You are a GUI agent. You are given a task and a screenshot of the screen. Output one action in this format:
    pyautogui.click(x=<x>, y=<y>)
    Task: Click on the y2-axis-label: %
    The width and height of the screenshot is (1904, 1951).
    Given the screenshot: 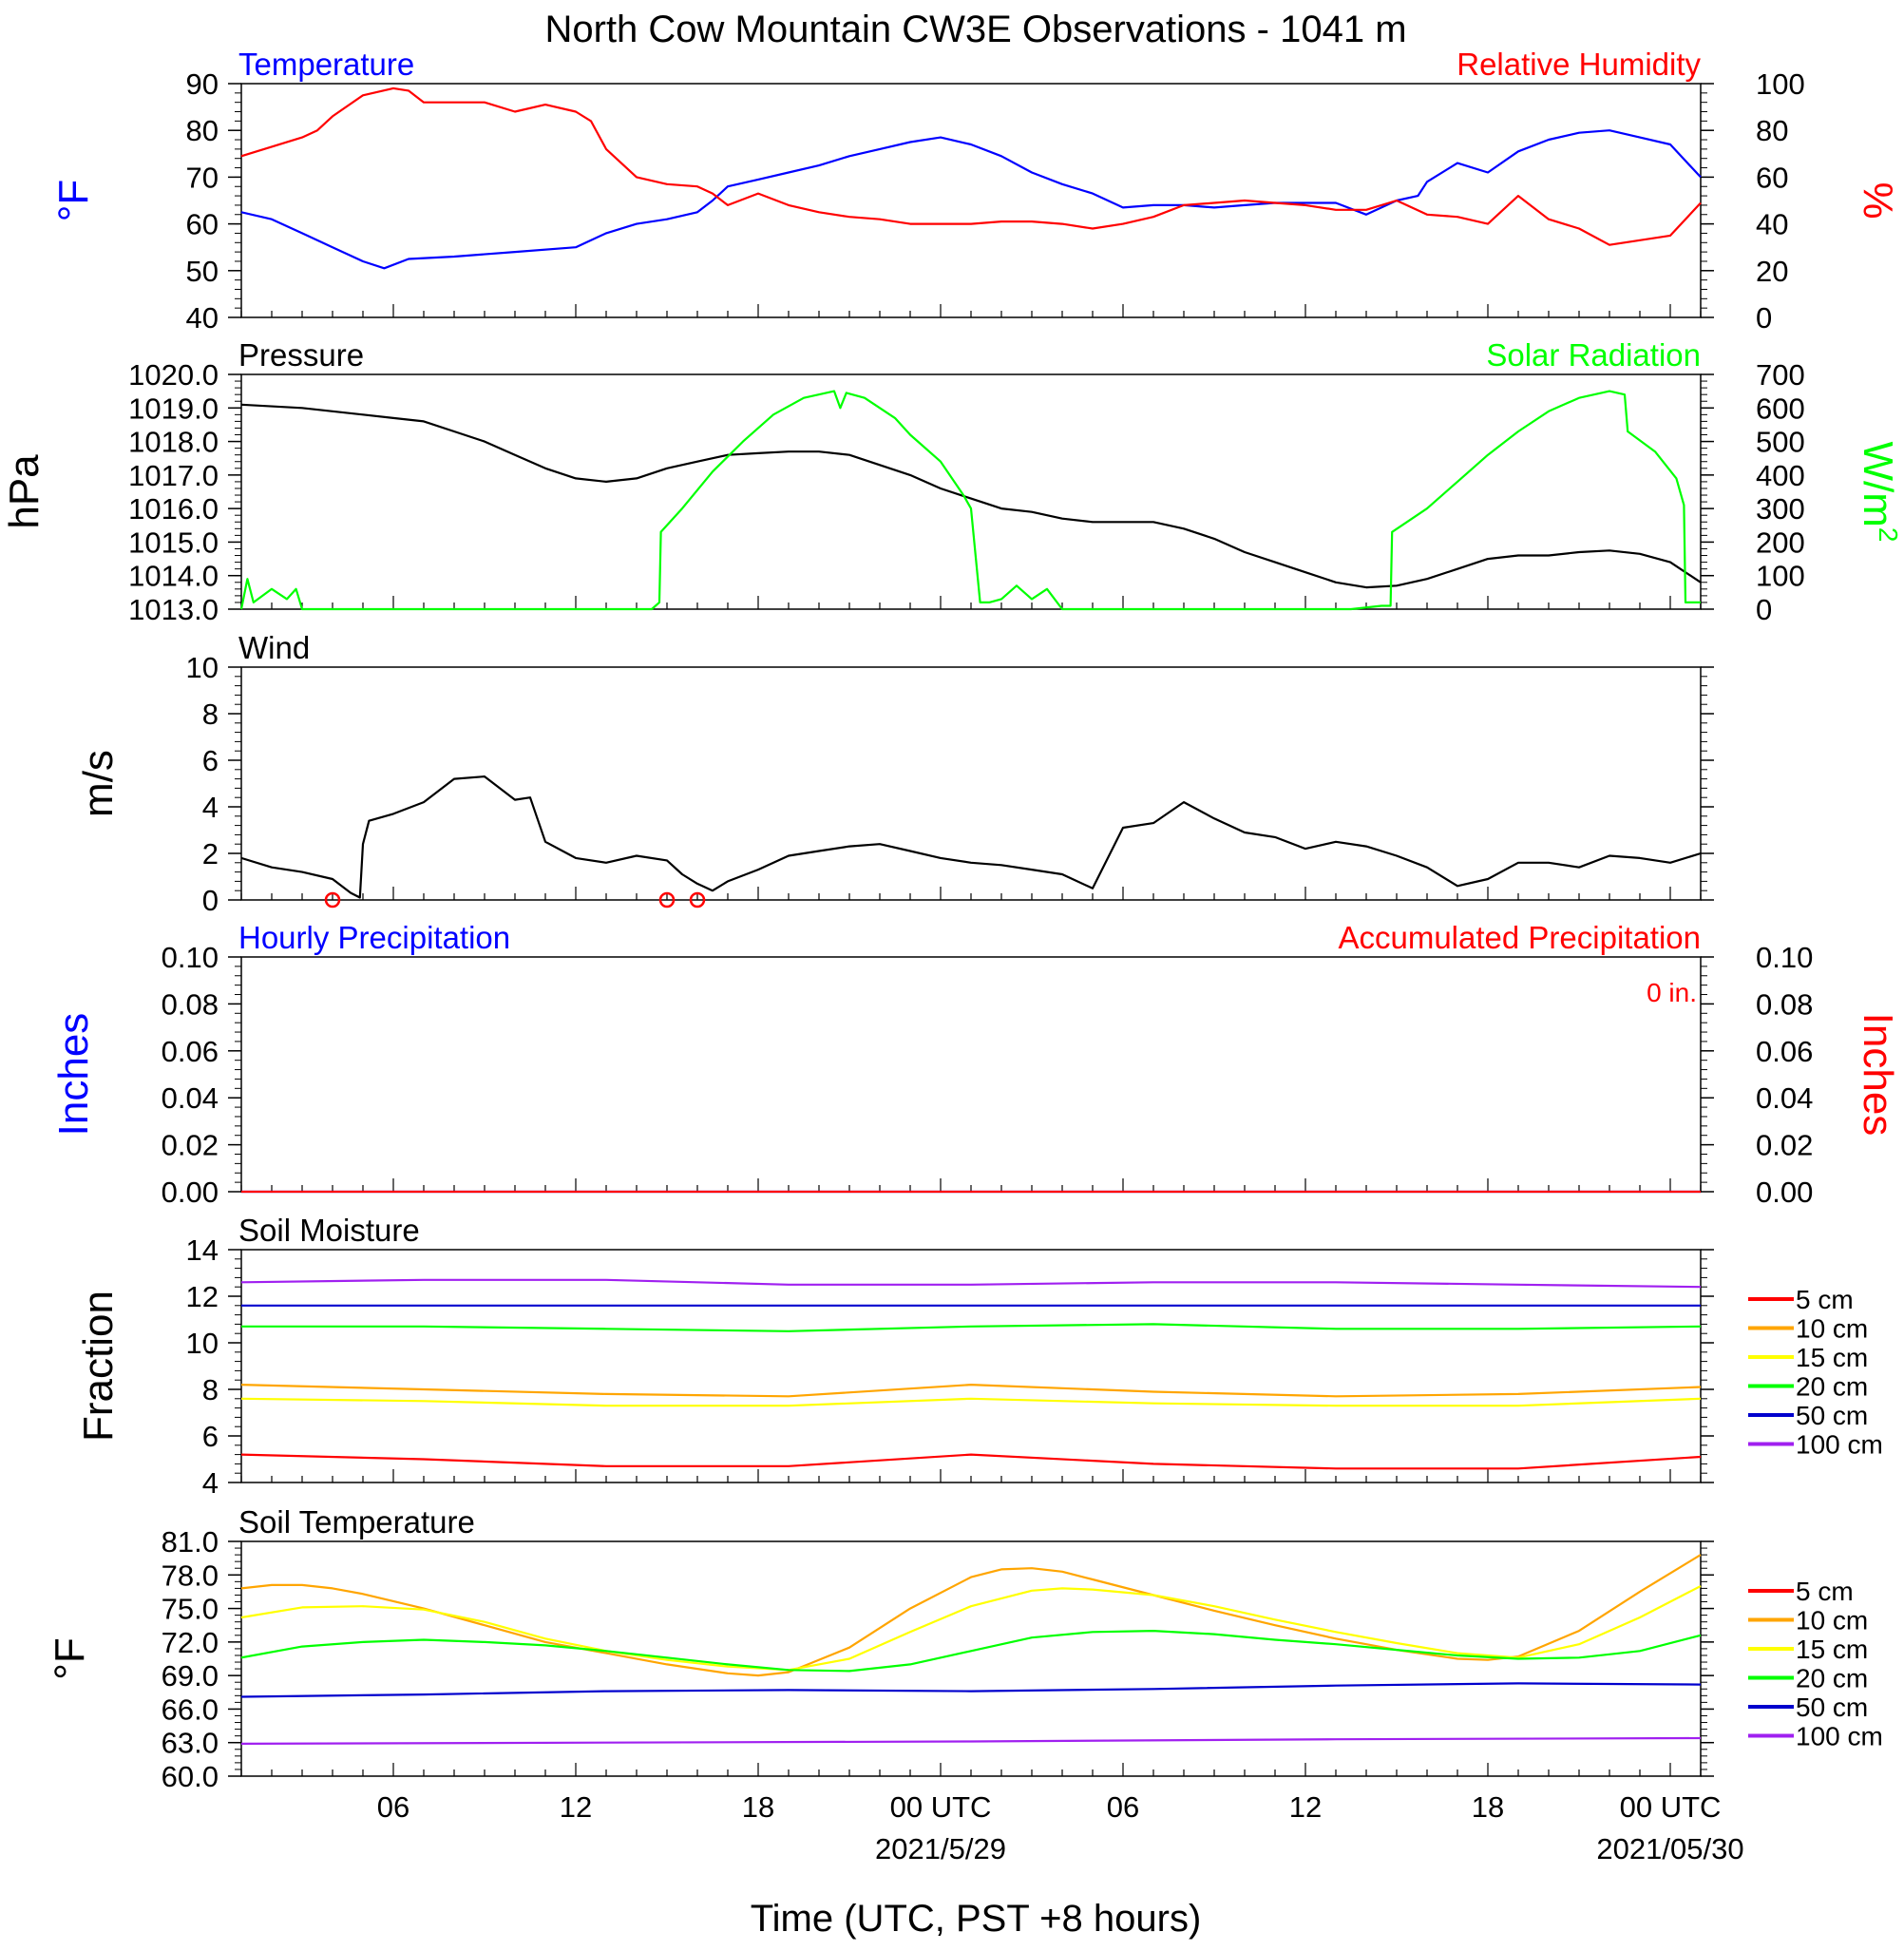 What is the action you would take?
    pyautogui.click(x=1878, y=201)
    